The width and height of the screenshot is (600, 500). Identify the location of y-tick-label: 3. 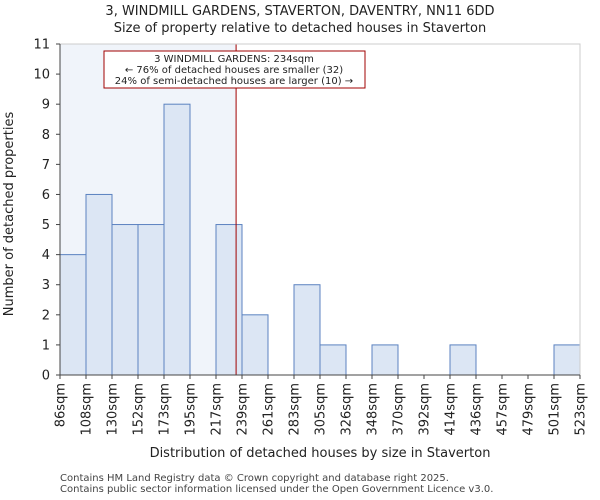
(46, 285).